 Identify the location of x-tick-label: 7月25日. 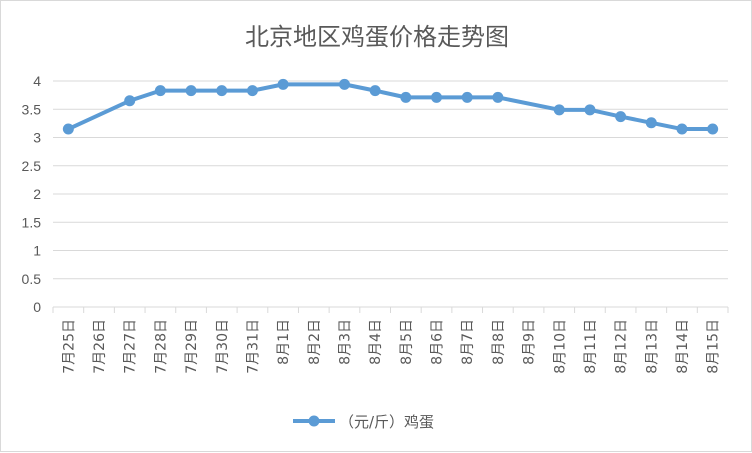
(69, 346).